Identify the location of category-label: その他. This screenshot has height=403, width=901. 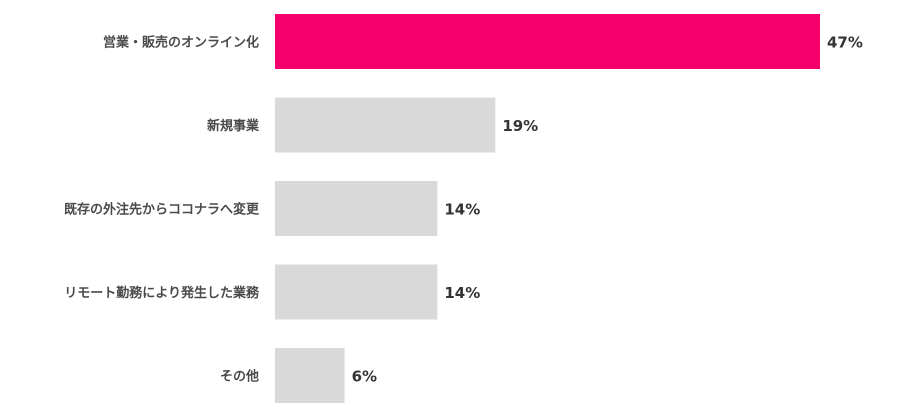
(239, 377).